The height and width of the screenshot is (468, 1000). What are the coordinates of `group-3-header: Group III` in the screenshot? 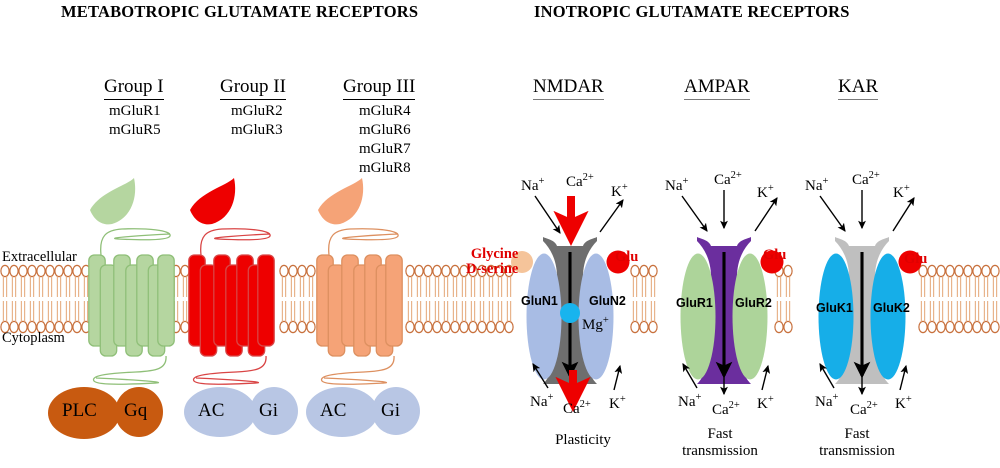 It's located at (379, 88).